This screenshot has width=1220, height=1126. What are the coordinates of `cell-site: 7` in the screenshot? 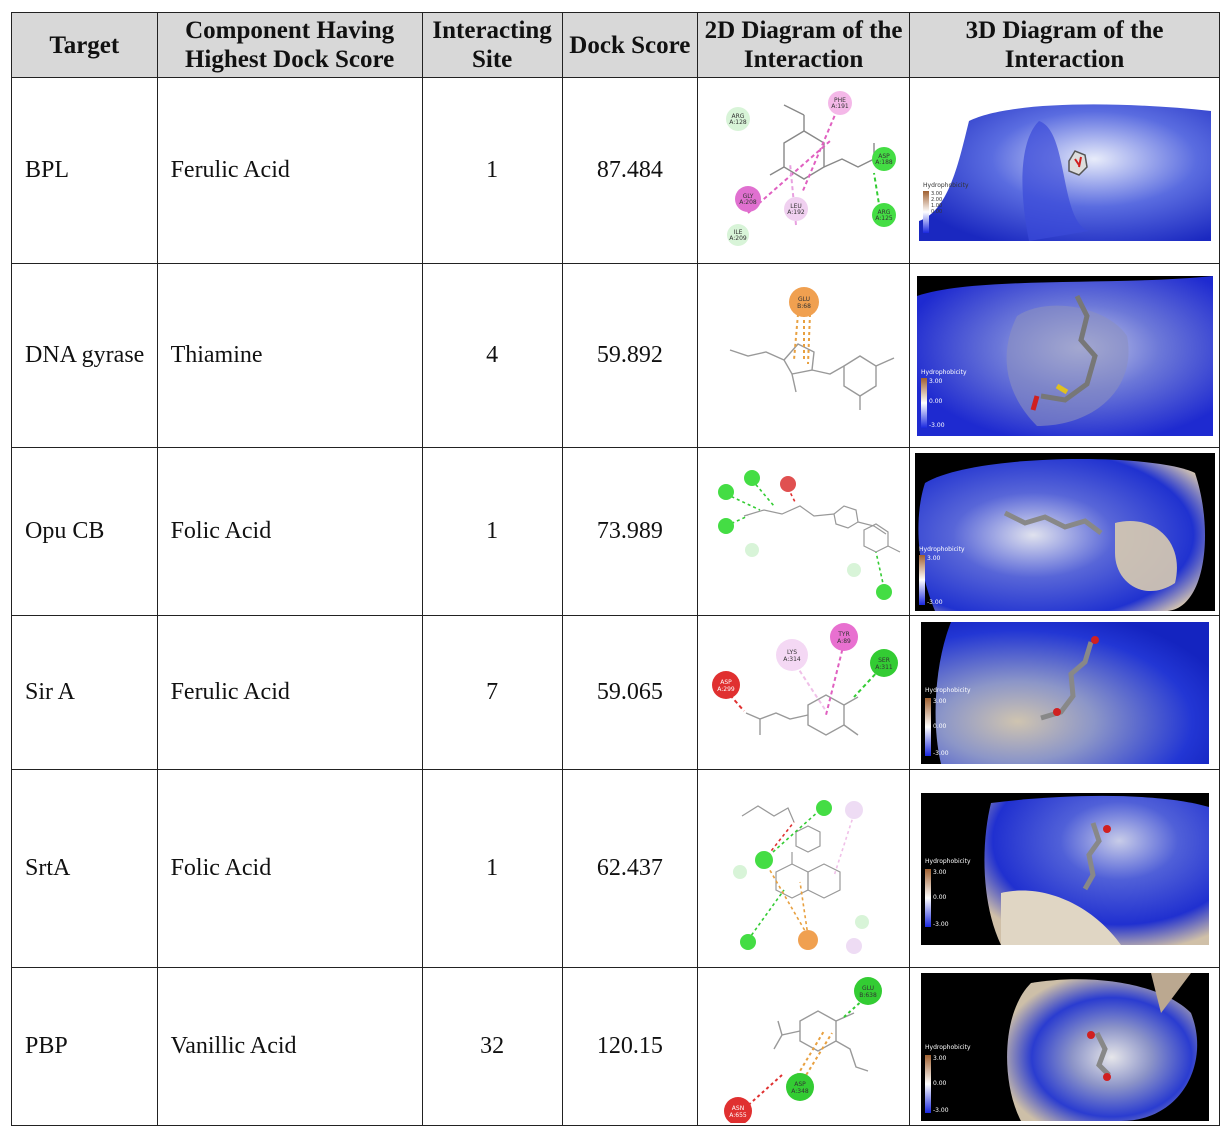 It's located at (492, 692).